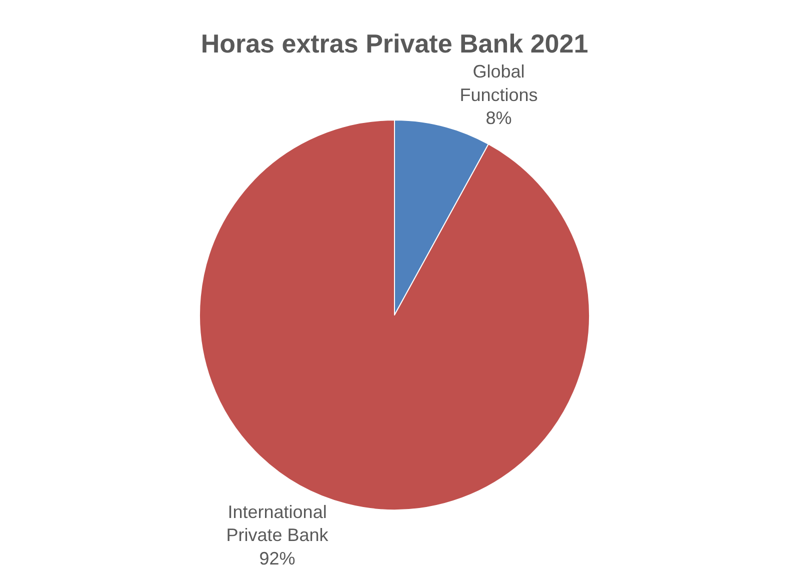 The width and height of the screenshot is (789, 574). I want to click on chart-title: Horas extras Private Bank 2021, so click(394, 43).